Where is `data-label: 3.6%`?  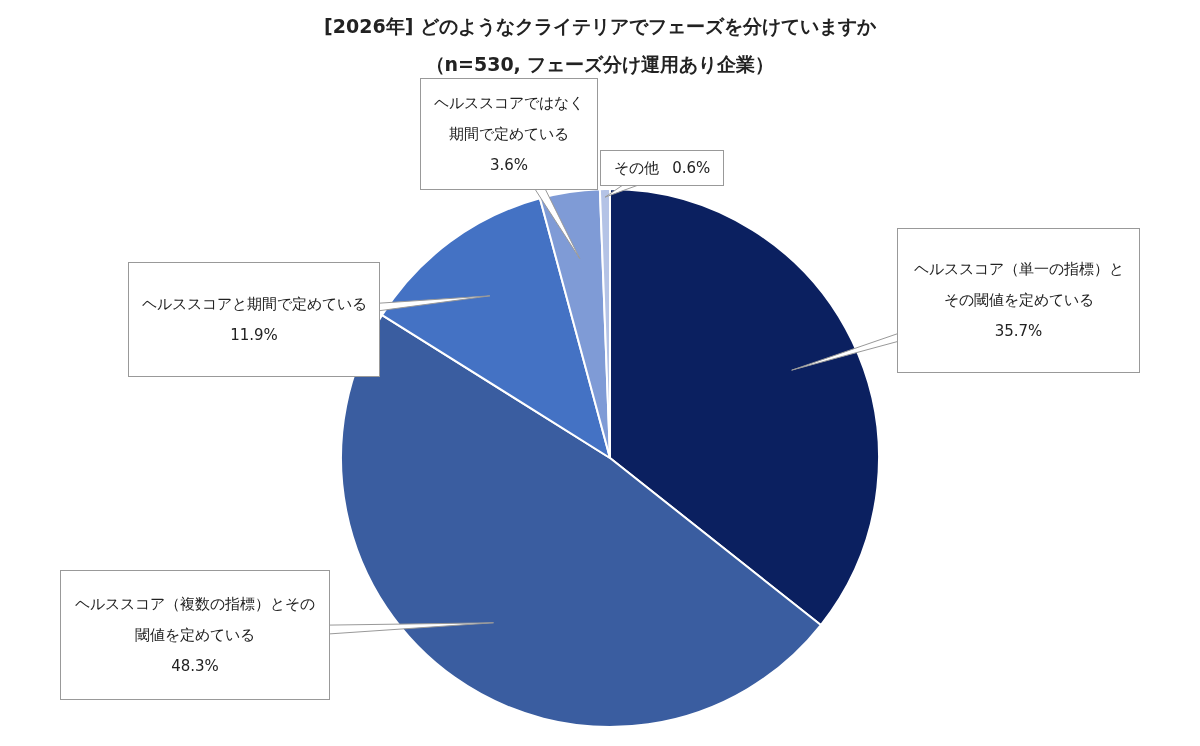 data-label: 3.6% is located at coordinates (509, 165).